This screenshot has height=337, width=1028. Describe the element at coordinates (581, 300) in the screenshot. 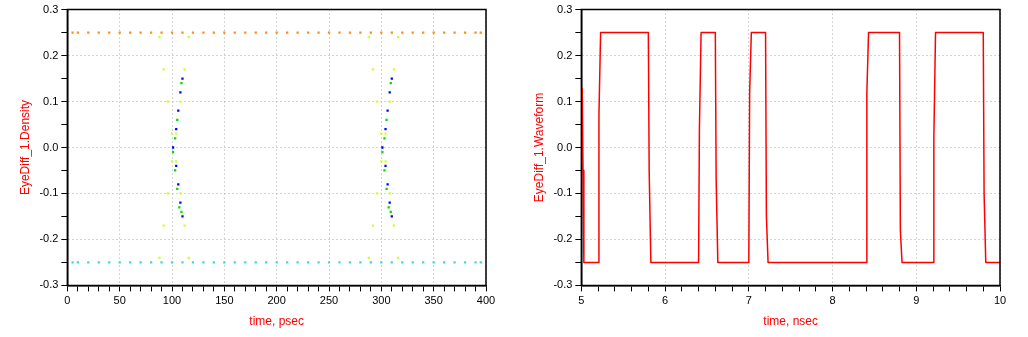

I see `x-tick-label: 5` at that location.